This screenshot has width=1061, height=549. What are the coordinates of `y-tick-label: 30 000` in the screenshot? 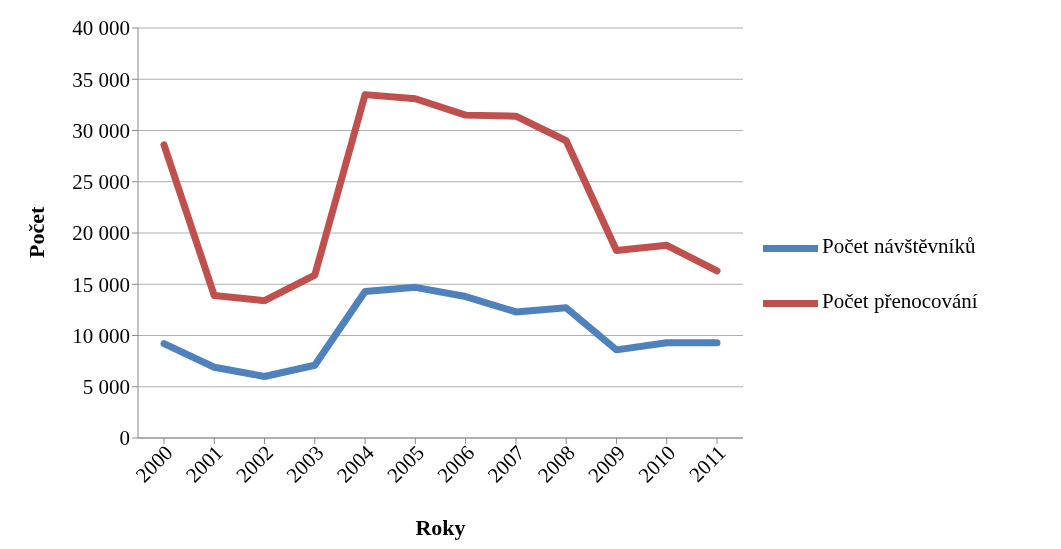 It's located at (101, 130).